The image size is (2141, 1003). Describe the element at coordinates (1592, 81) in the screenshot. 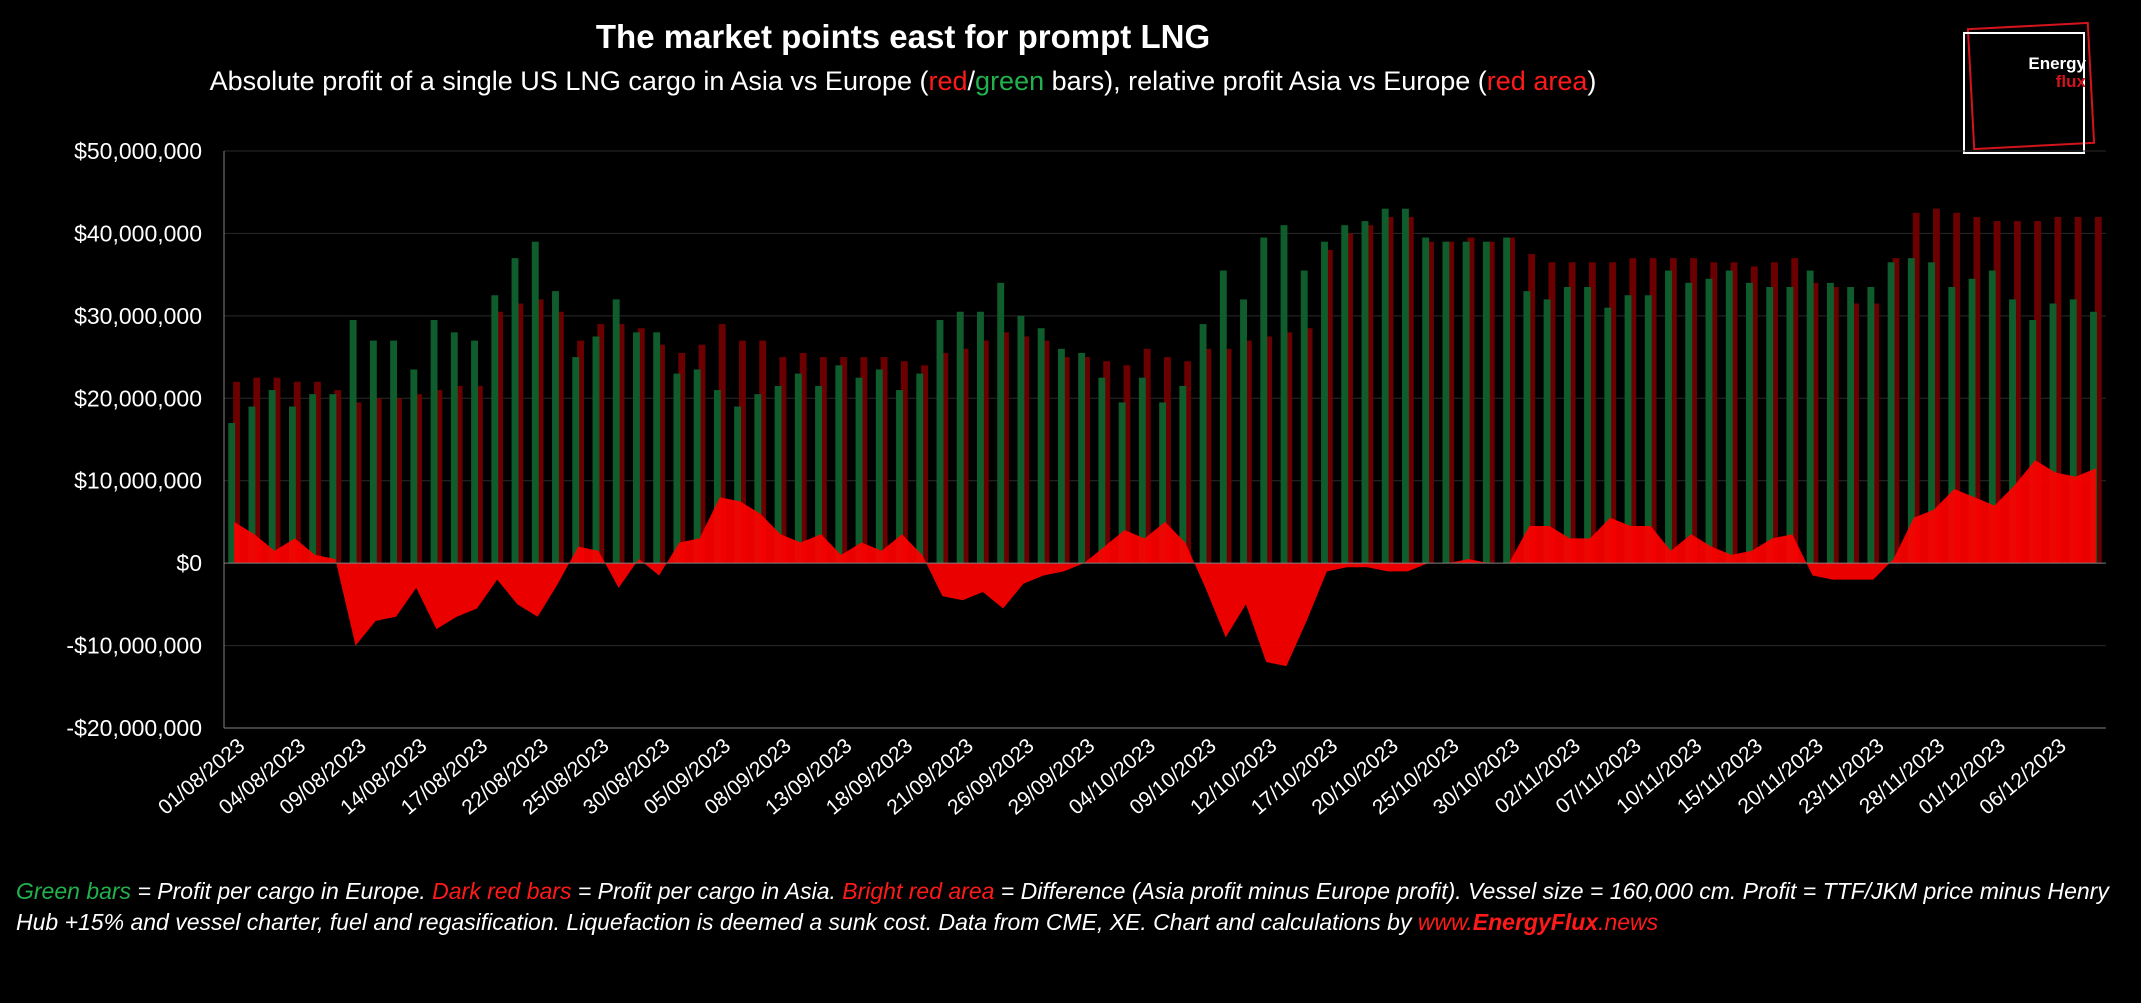

I see `subtitle-part3: )` at that location.